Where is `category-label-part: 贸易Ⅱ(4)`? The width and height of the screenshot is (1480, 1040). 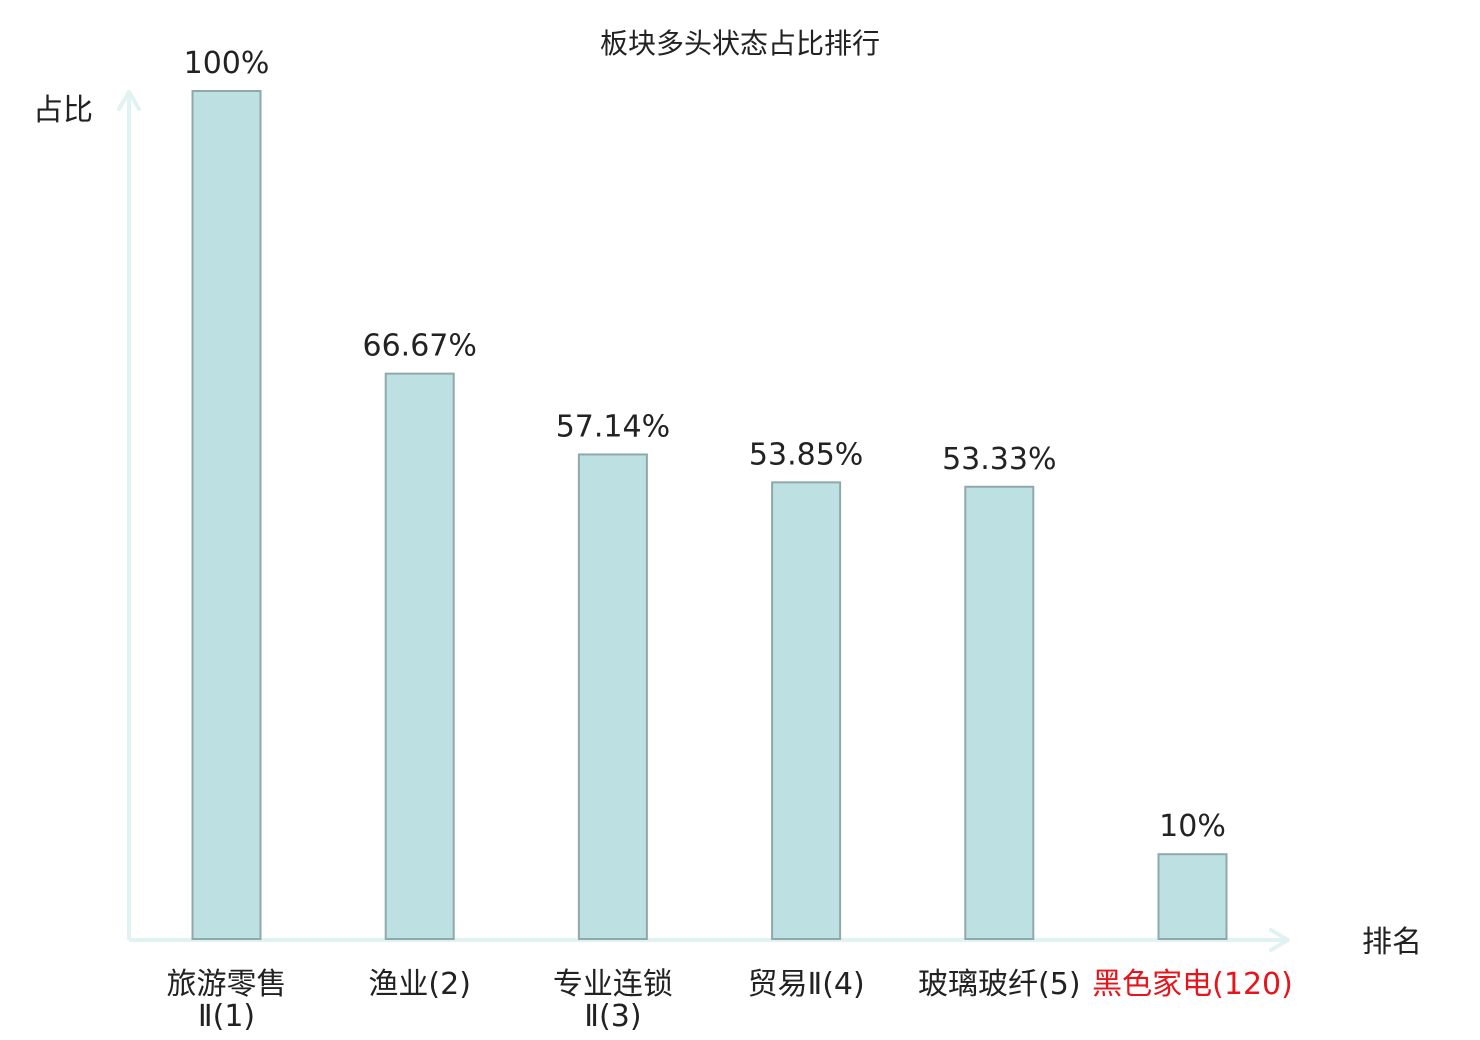 category-label-part: 贸易Ⅱ(4) is located at coordinates (805, 984).